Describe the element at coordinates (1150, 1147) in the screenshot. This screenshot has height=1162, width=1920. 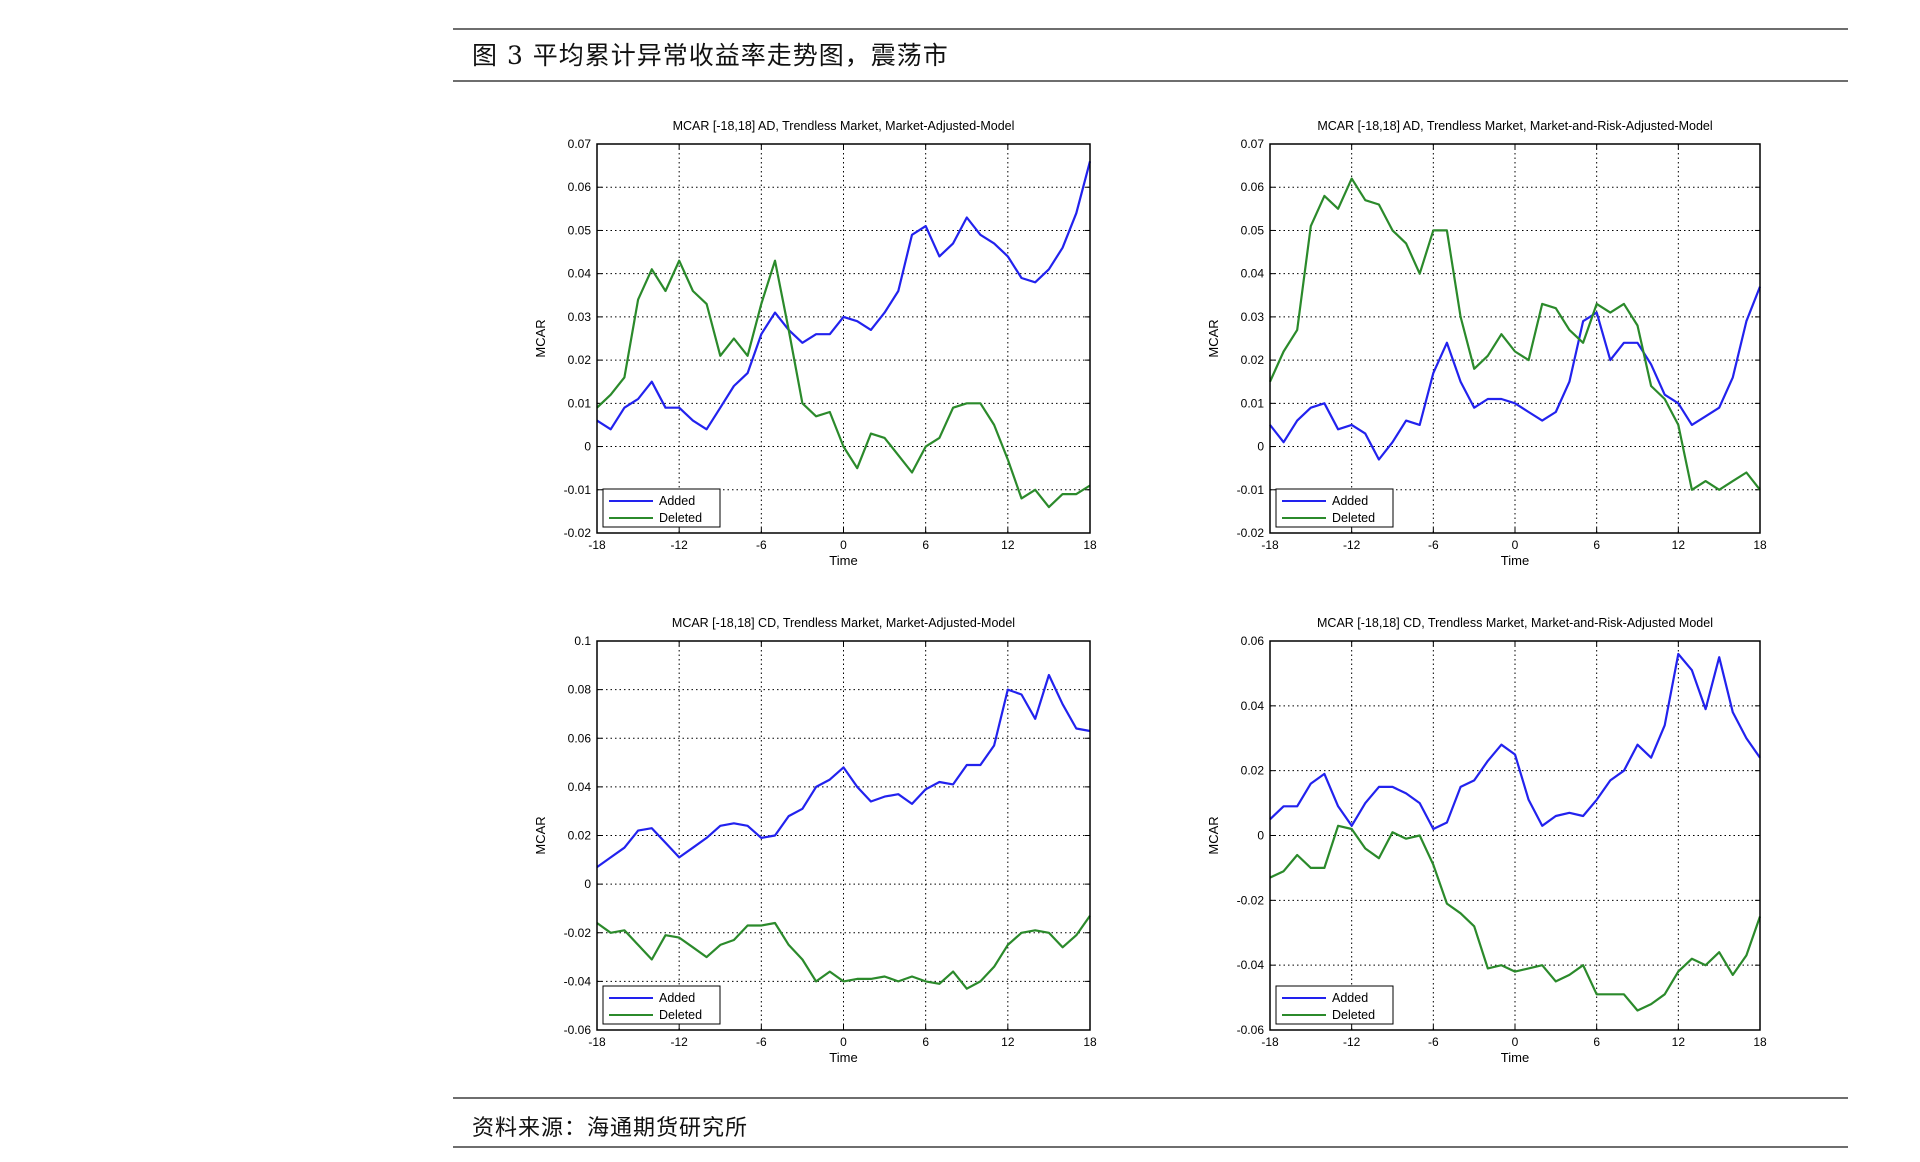
I see `bottom-rule` at that location.